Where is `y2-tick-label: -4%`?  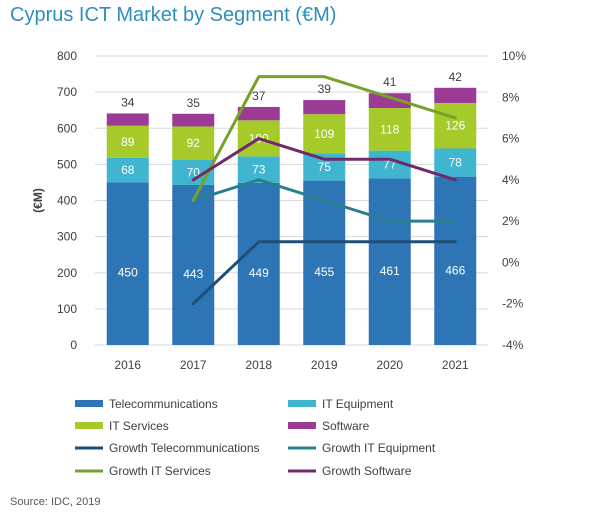
y2-tick-label: -4% is located at coordinates (513, 345).